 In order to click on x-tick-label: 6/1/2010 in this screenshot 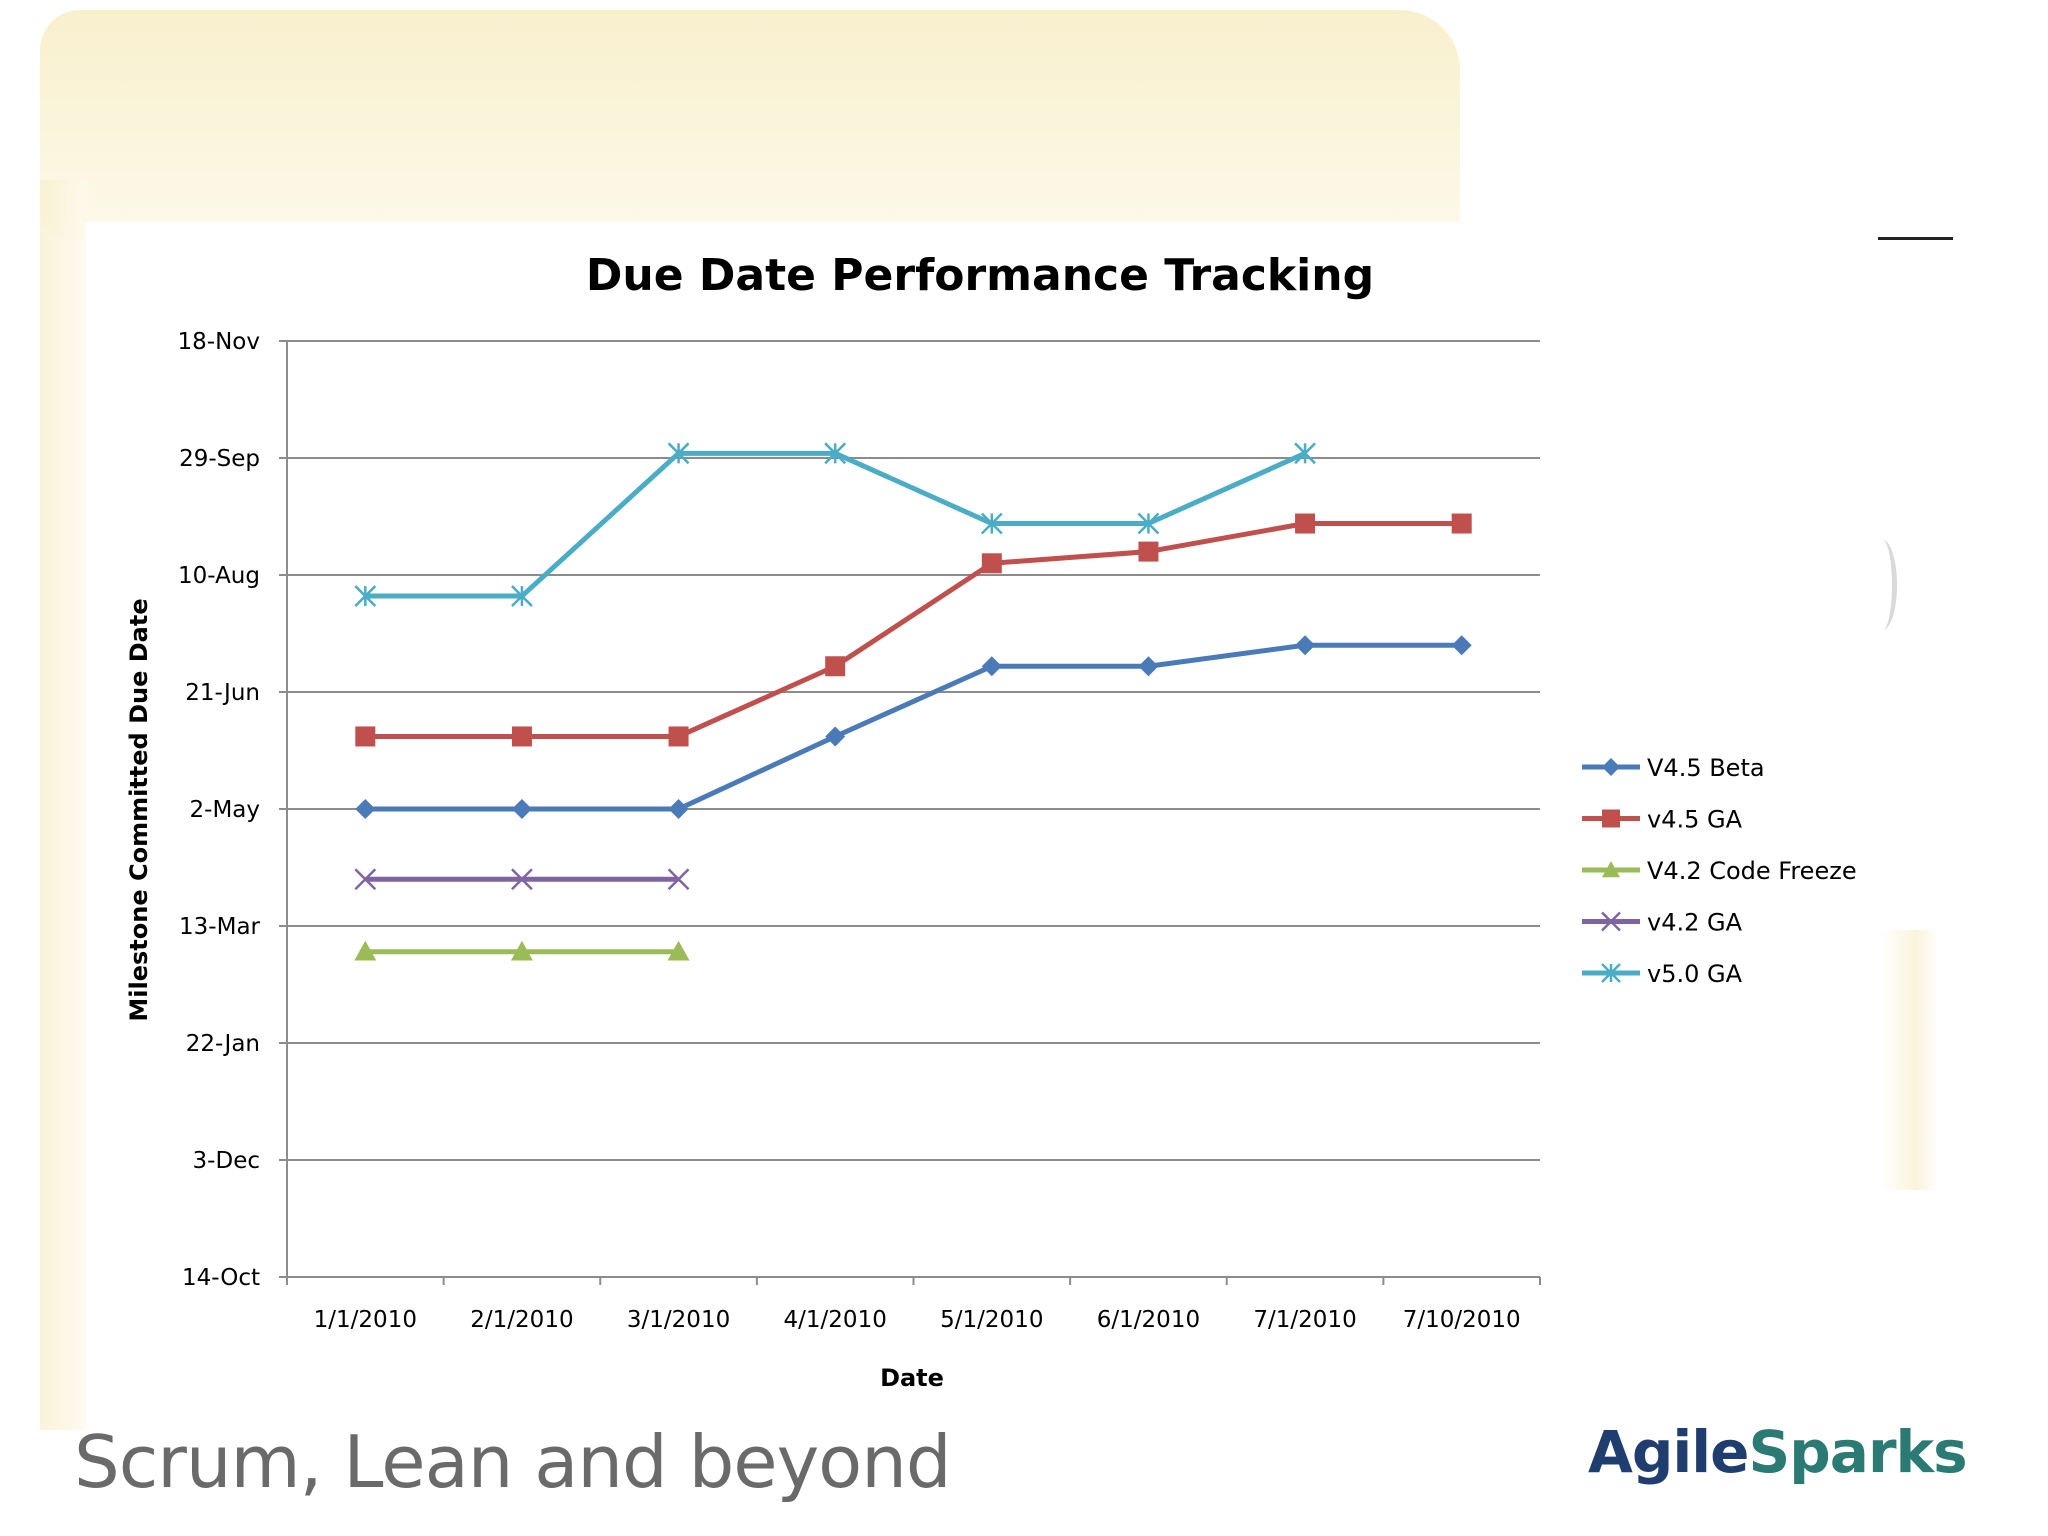, I will do `click(1148, 1320)`.